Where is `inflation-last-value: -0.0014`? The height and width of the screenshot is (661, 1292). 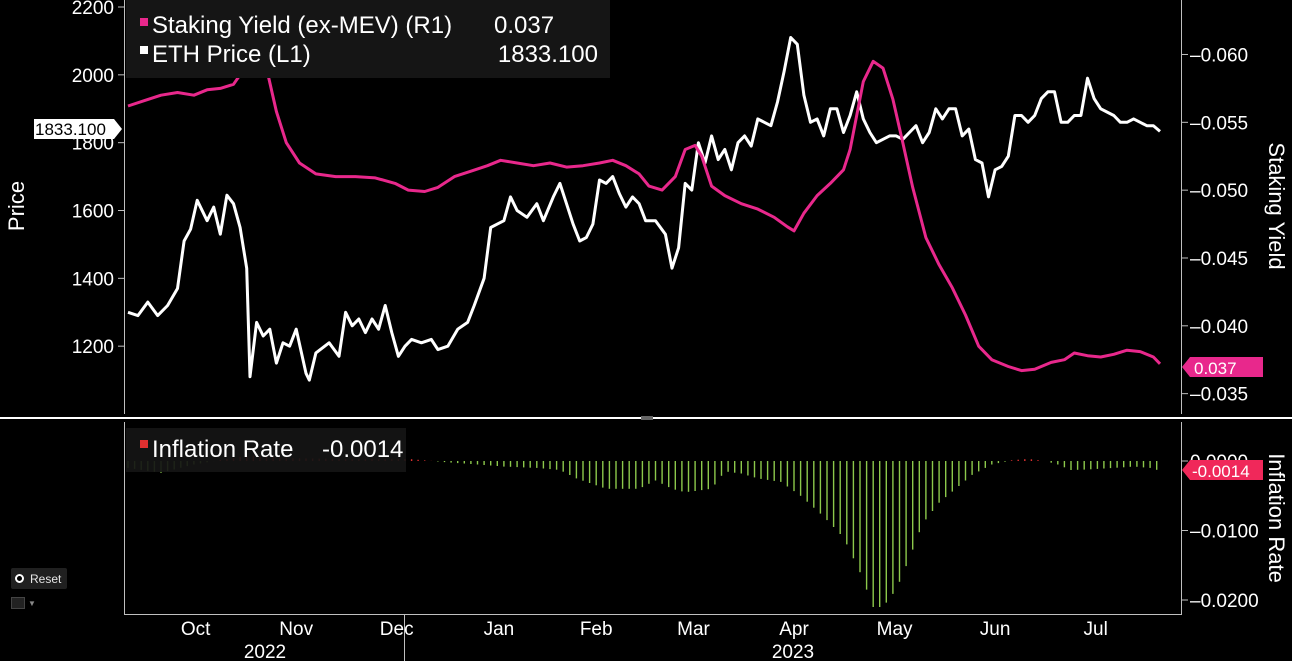
inflation-last-value: -0.0014 is located at coordinates (1221, 471).